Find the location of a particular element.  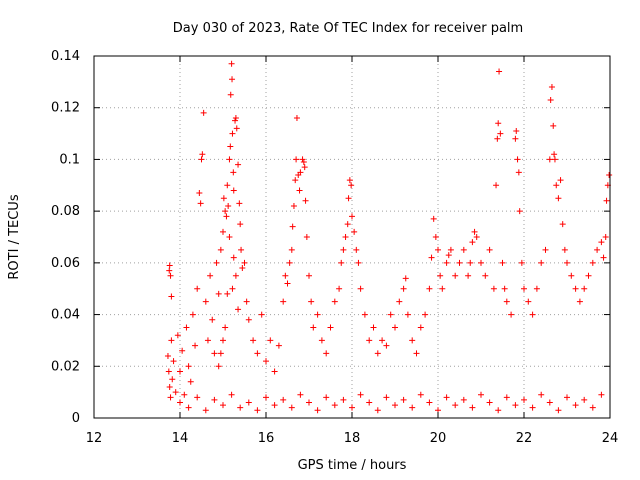

y-tick-label: 0.08 is located at coordinates (65, 211).